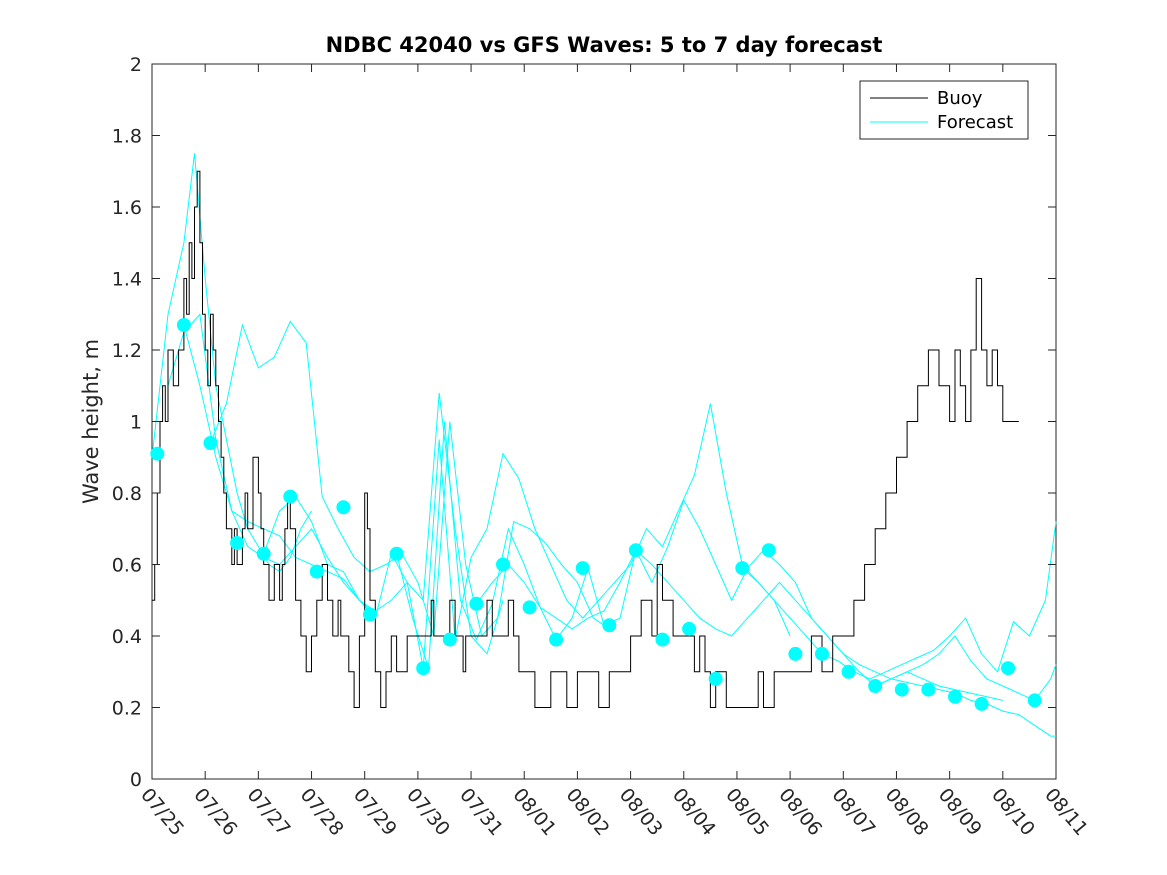  I want to click on y-tick-label: 1.6, so click(127, 208).